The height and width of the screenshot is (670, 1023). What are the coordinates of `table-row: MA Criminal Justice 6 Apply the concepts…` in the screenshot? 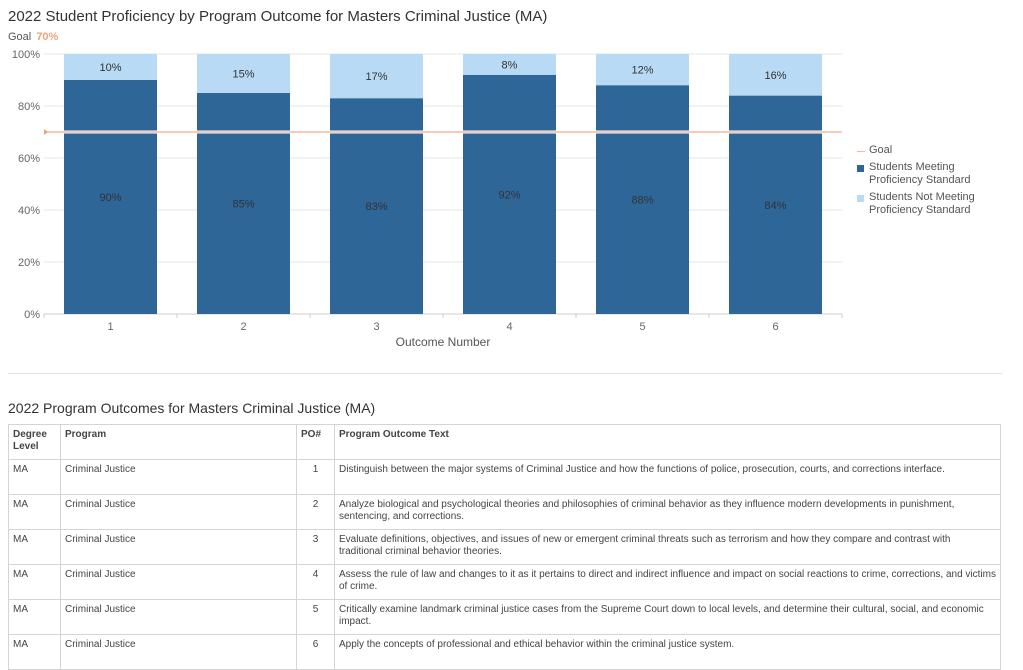 It's located at (504, 652).